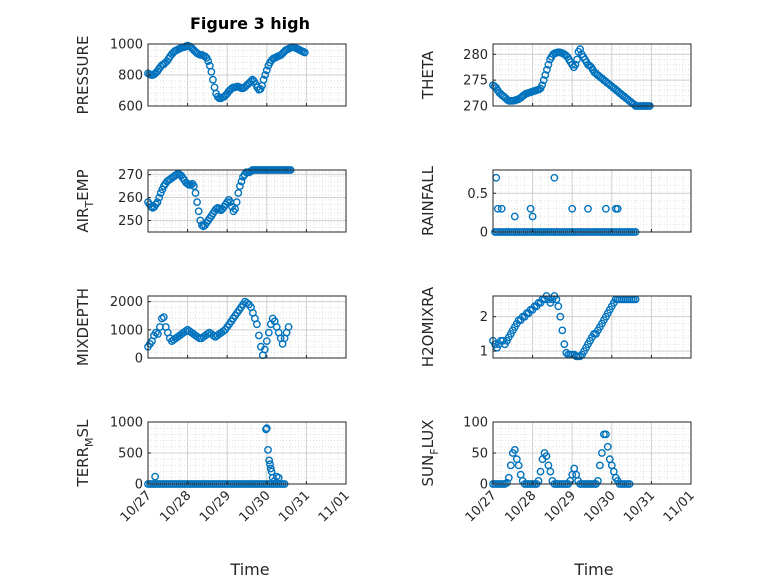  Describe the element at coordinates (89, 442) in the screenshot. I see `y-axis-label-subscript: M` at that location.